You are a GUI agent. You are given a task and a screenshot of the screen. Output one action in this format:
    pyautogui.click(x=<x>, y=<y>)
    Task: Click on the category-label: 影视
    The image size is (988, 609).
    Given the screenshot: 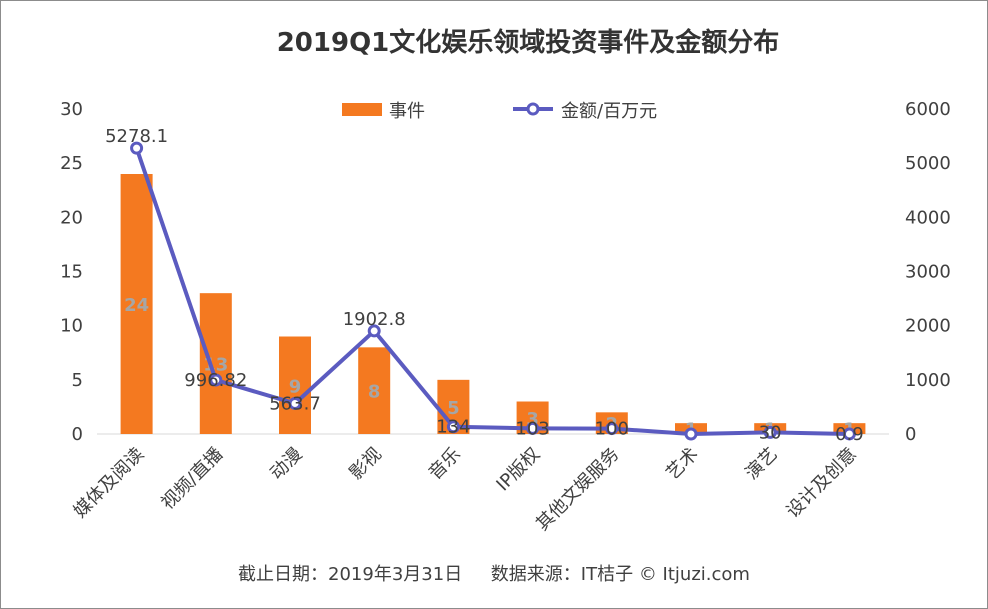 What is the action you would take?
    pyautogui.click(x=365, y=464)
    